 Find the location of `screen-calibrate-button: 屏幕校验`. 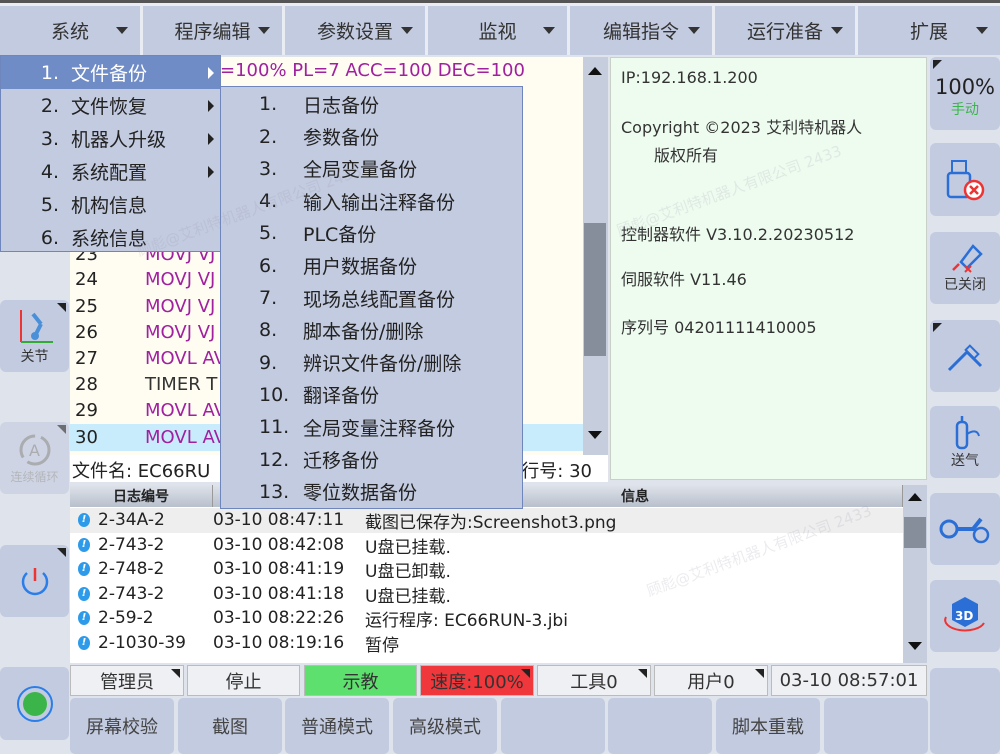

screen-calibrate-button: 屏幕校验 is located at coordinates (122, 726).